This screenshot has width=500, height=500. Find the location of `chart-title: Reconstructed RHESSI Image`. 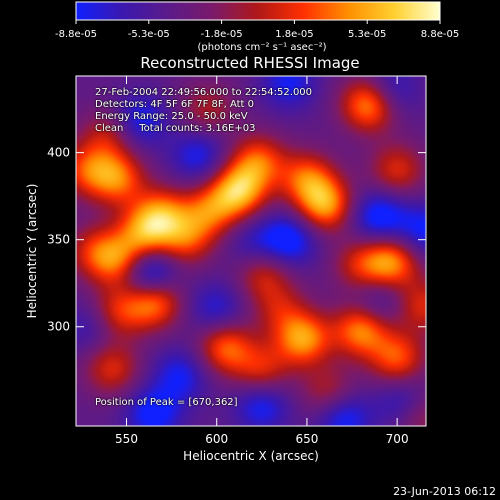

chart-title: Reconstructed RHESSI Image is located at coordinates (249, 63).